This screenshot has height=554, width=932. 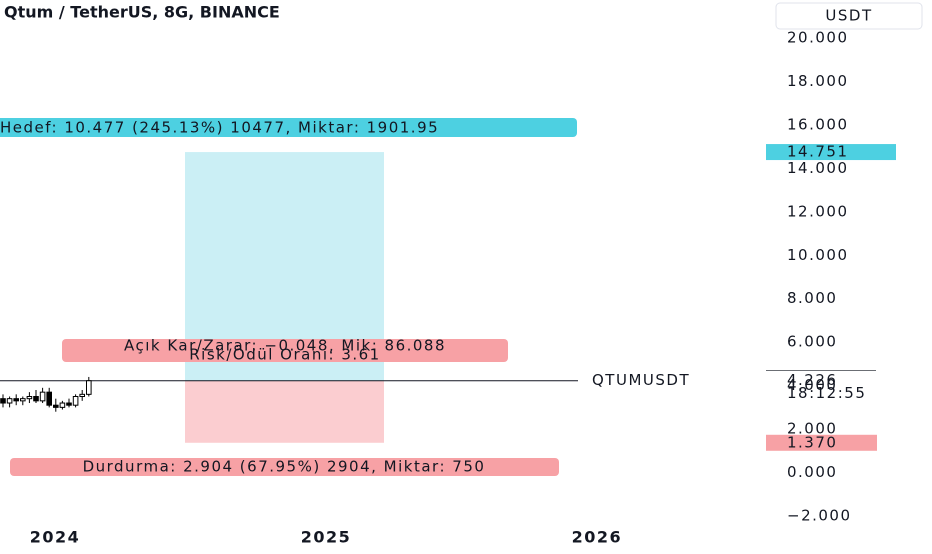 What do you see at coordinates (812, 342) in the screenshot?
I see `y-tick-label: 6.000` at bounding box center [812, 342].